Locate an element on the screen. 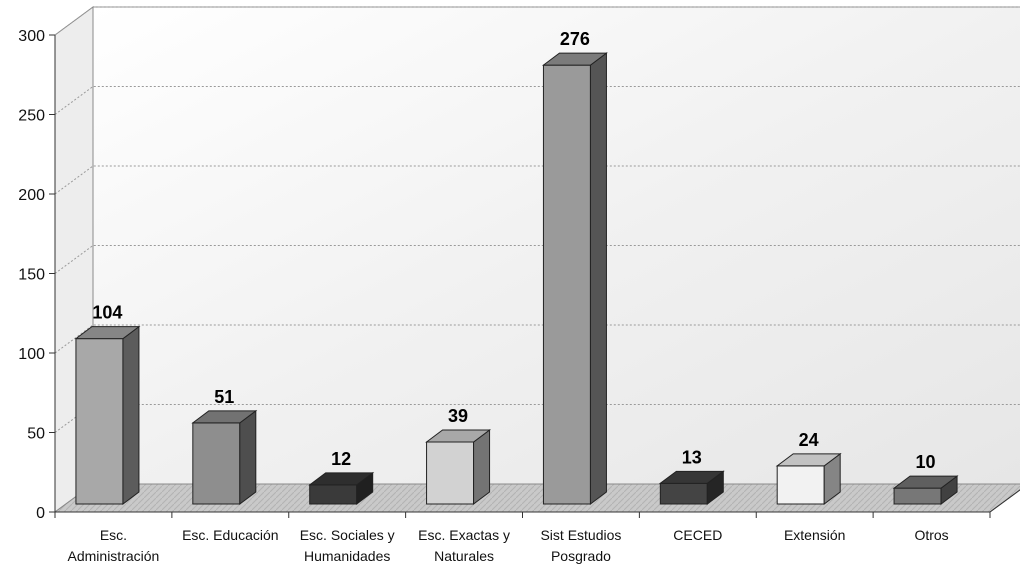 The height and width of the screenshot is (569, 1020). data-label: 13 is located at coordinates (692, 457).